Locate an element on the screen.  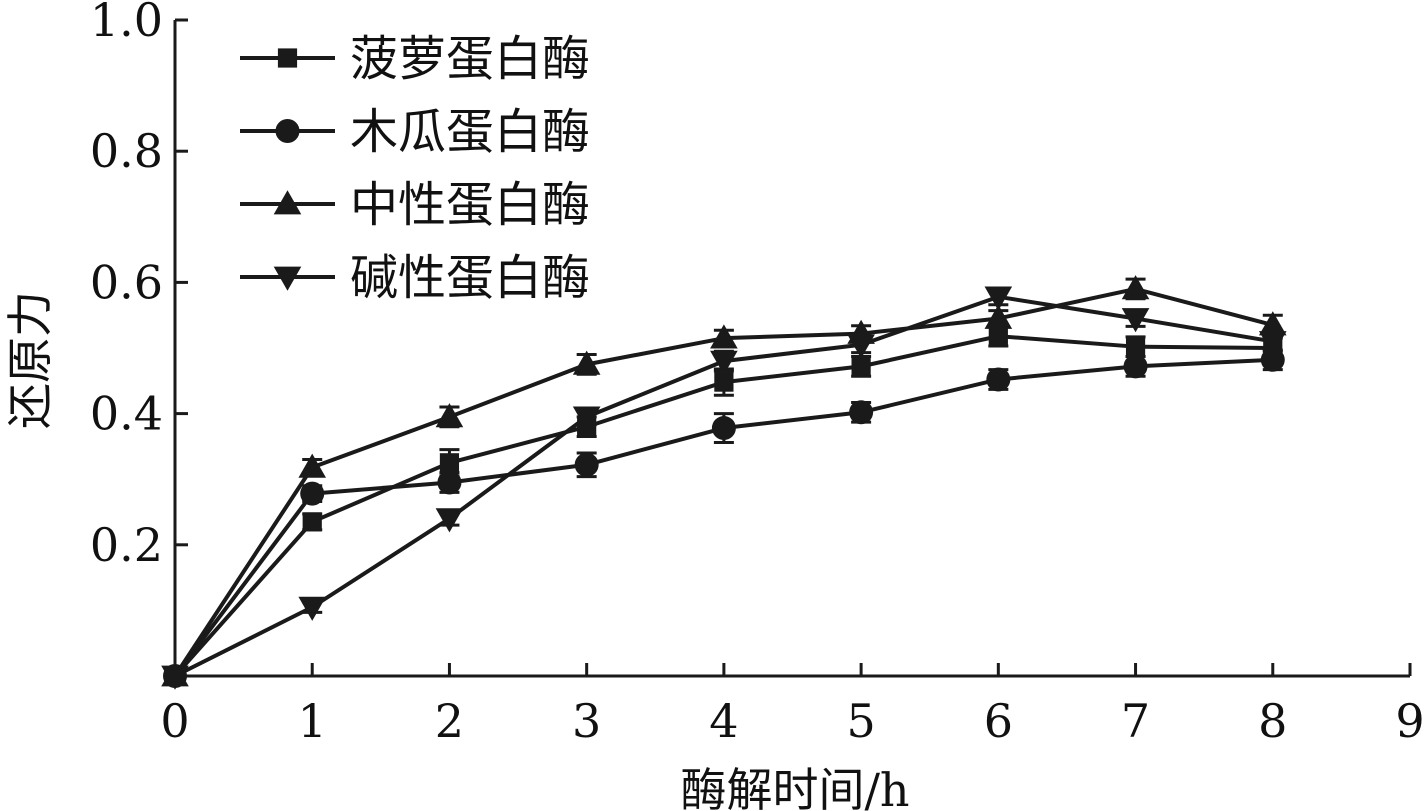
legend-entry-2: 木瓜蛋白酶 is located at coordinates (415, 132).